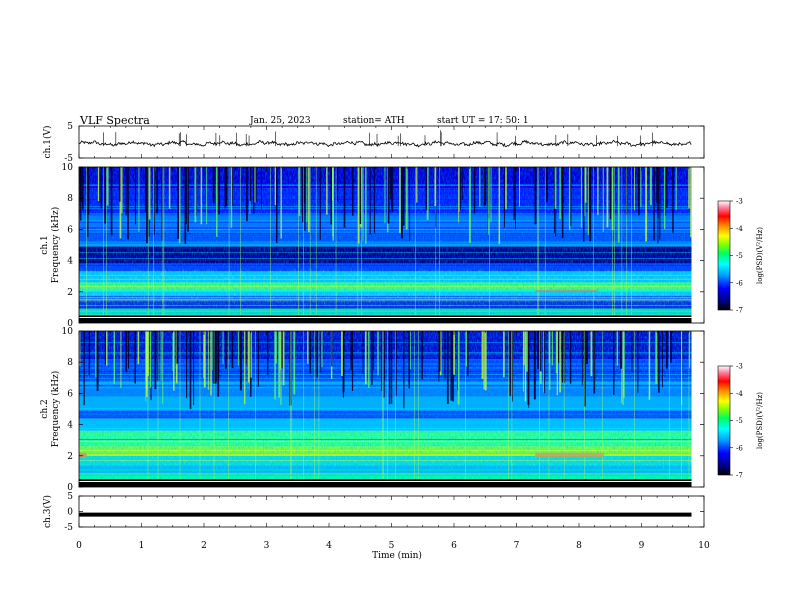 The image size is (792, 612). What do you see at coordinates (70, 513) in the screenshot?
I see `wave-y-tick-label: 0` at bounding box center [70, 513].